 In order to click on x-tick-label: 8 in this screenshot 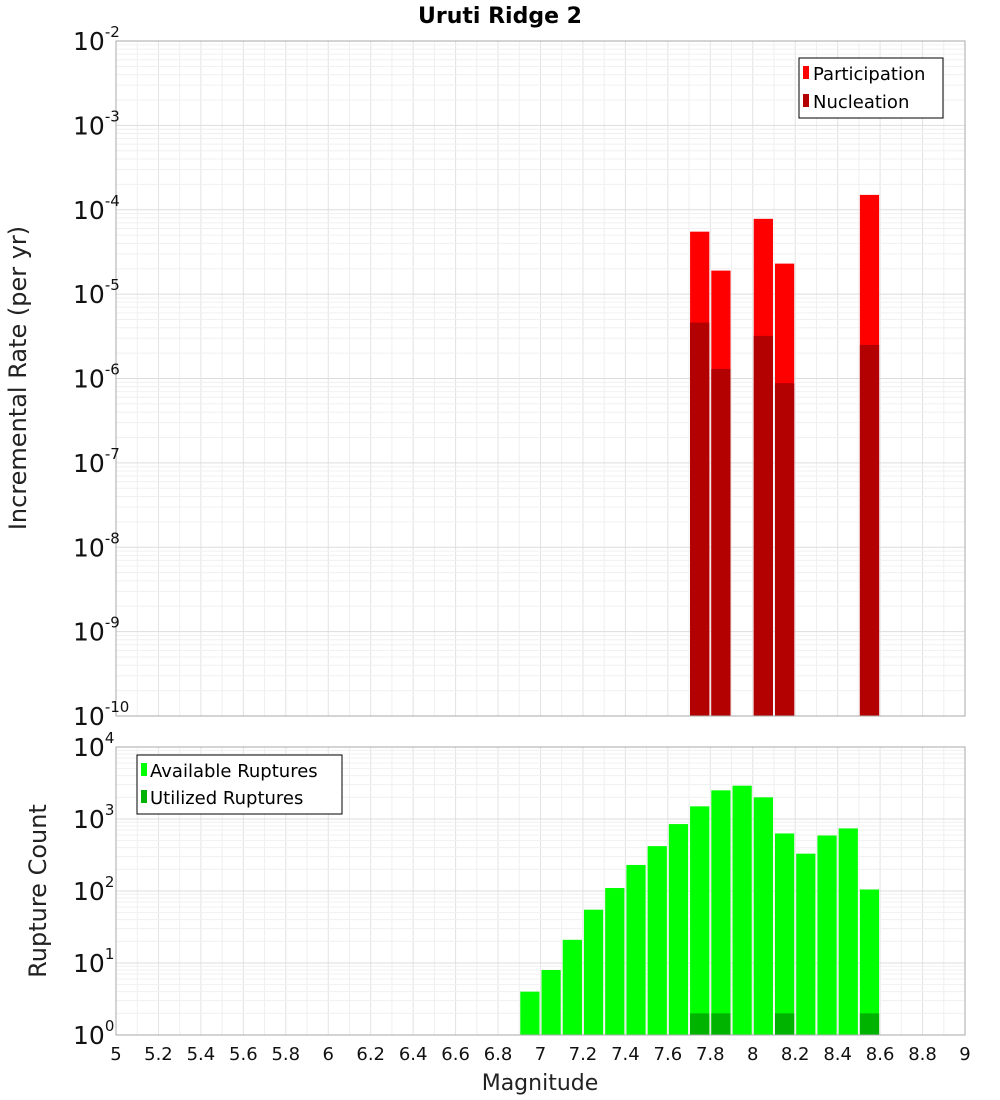, I will do `click(752, 1054)`.